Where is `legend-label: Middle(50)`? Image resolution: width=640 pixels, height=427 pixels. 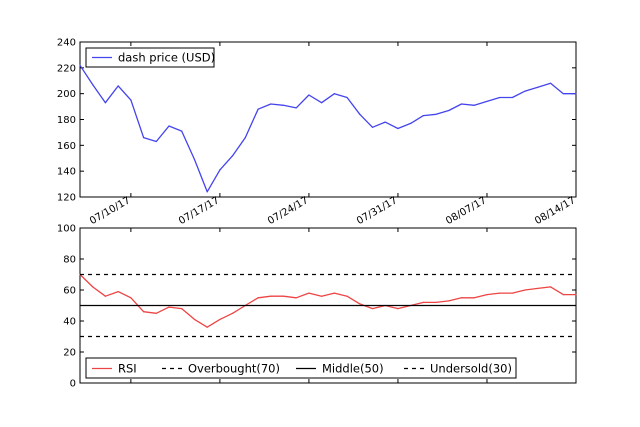 legend-label: Middle(50) is located at coordinates (353, 369).